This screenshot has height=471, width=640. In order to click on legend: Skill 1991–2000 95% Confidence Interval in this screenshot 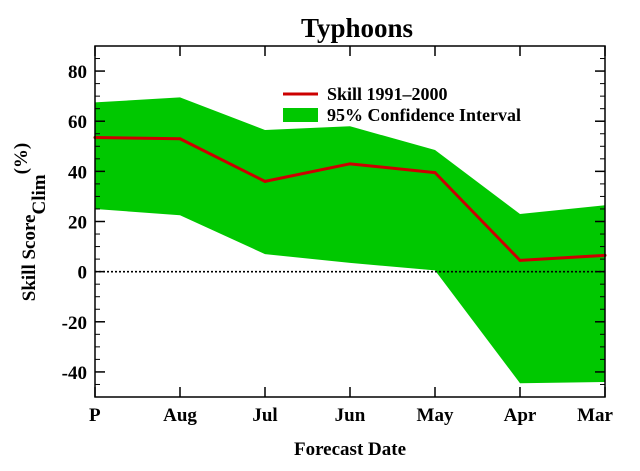, I will do `click(402, 104)`.